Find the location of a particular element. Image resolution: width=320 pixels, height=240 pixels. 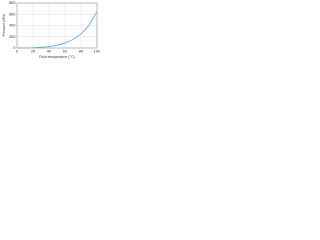

y-tick-label: 200 is located at coordinates (12, 36).